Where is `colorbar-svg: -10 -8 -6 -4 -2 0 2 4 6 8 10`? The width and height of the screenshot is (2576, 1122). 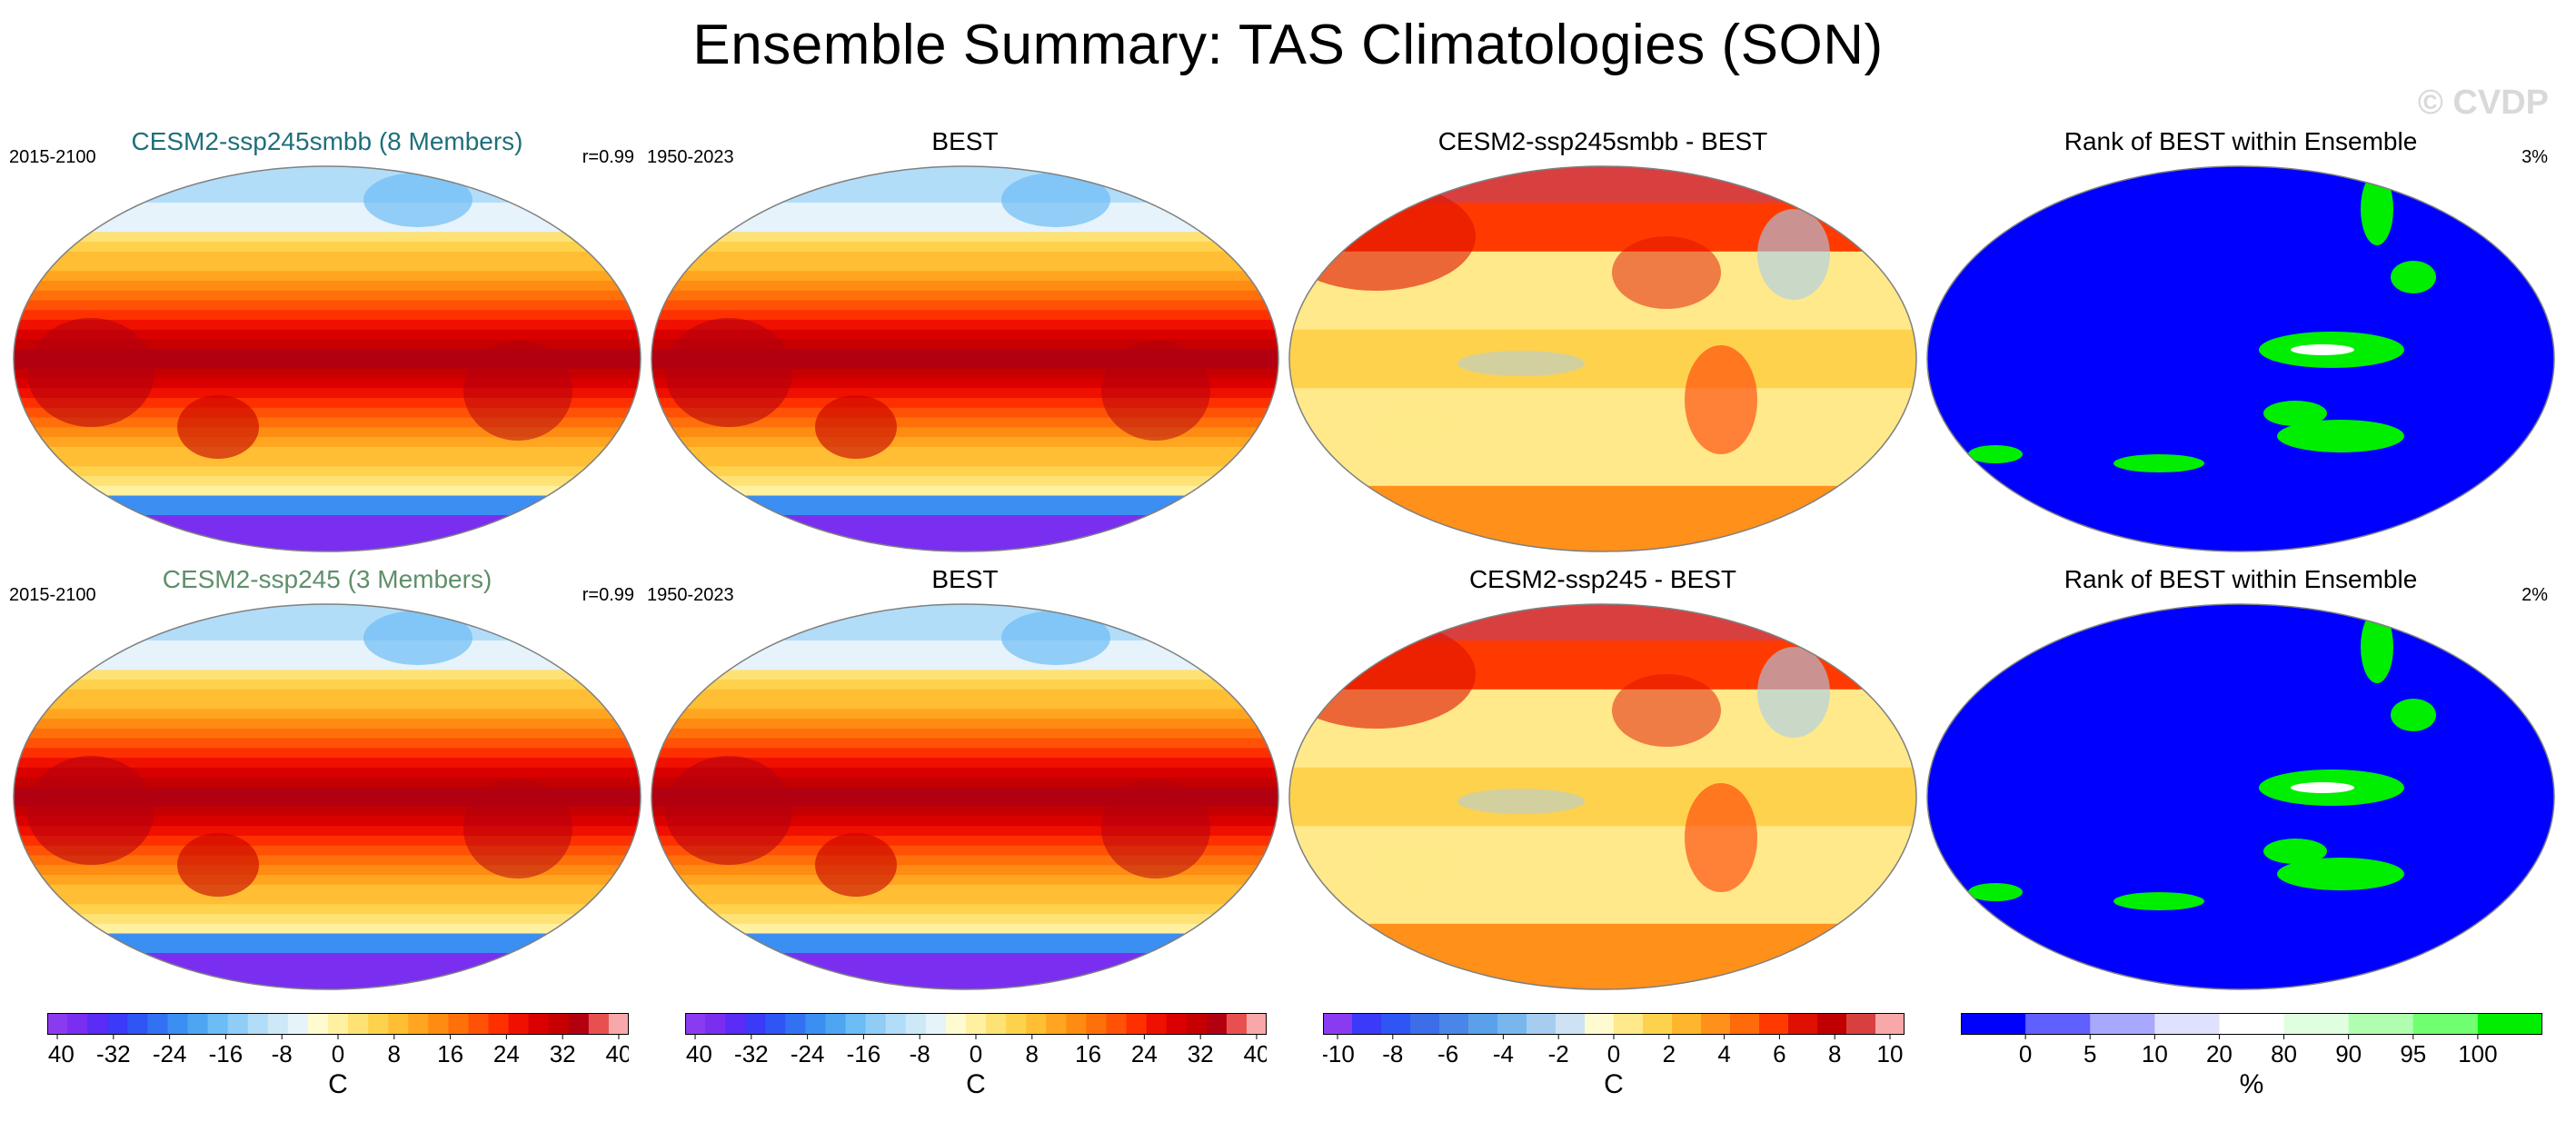 colorbar-svg: -10 -8 -6 -4 -2 0 2 4 6 8 10 is located at coordinates (1614, 1040).